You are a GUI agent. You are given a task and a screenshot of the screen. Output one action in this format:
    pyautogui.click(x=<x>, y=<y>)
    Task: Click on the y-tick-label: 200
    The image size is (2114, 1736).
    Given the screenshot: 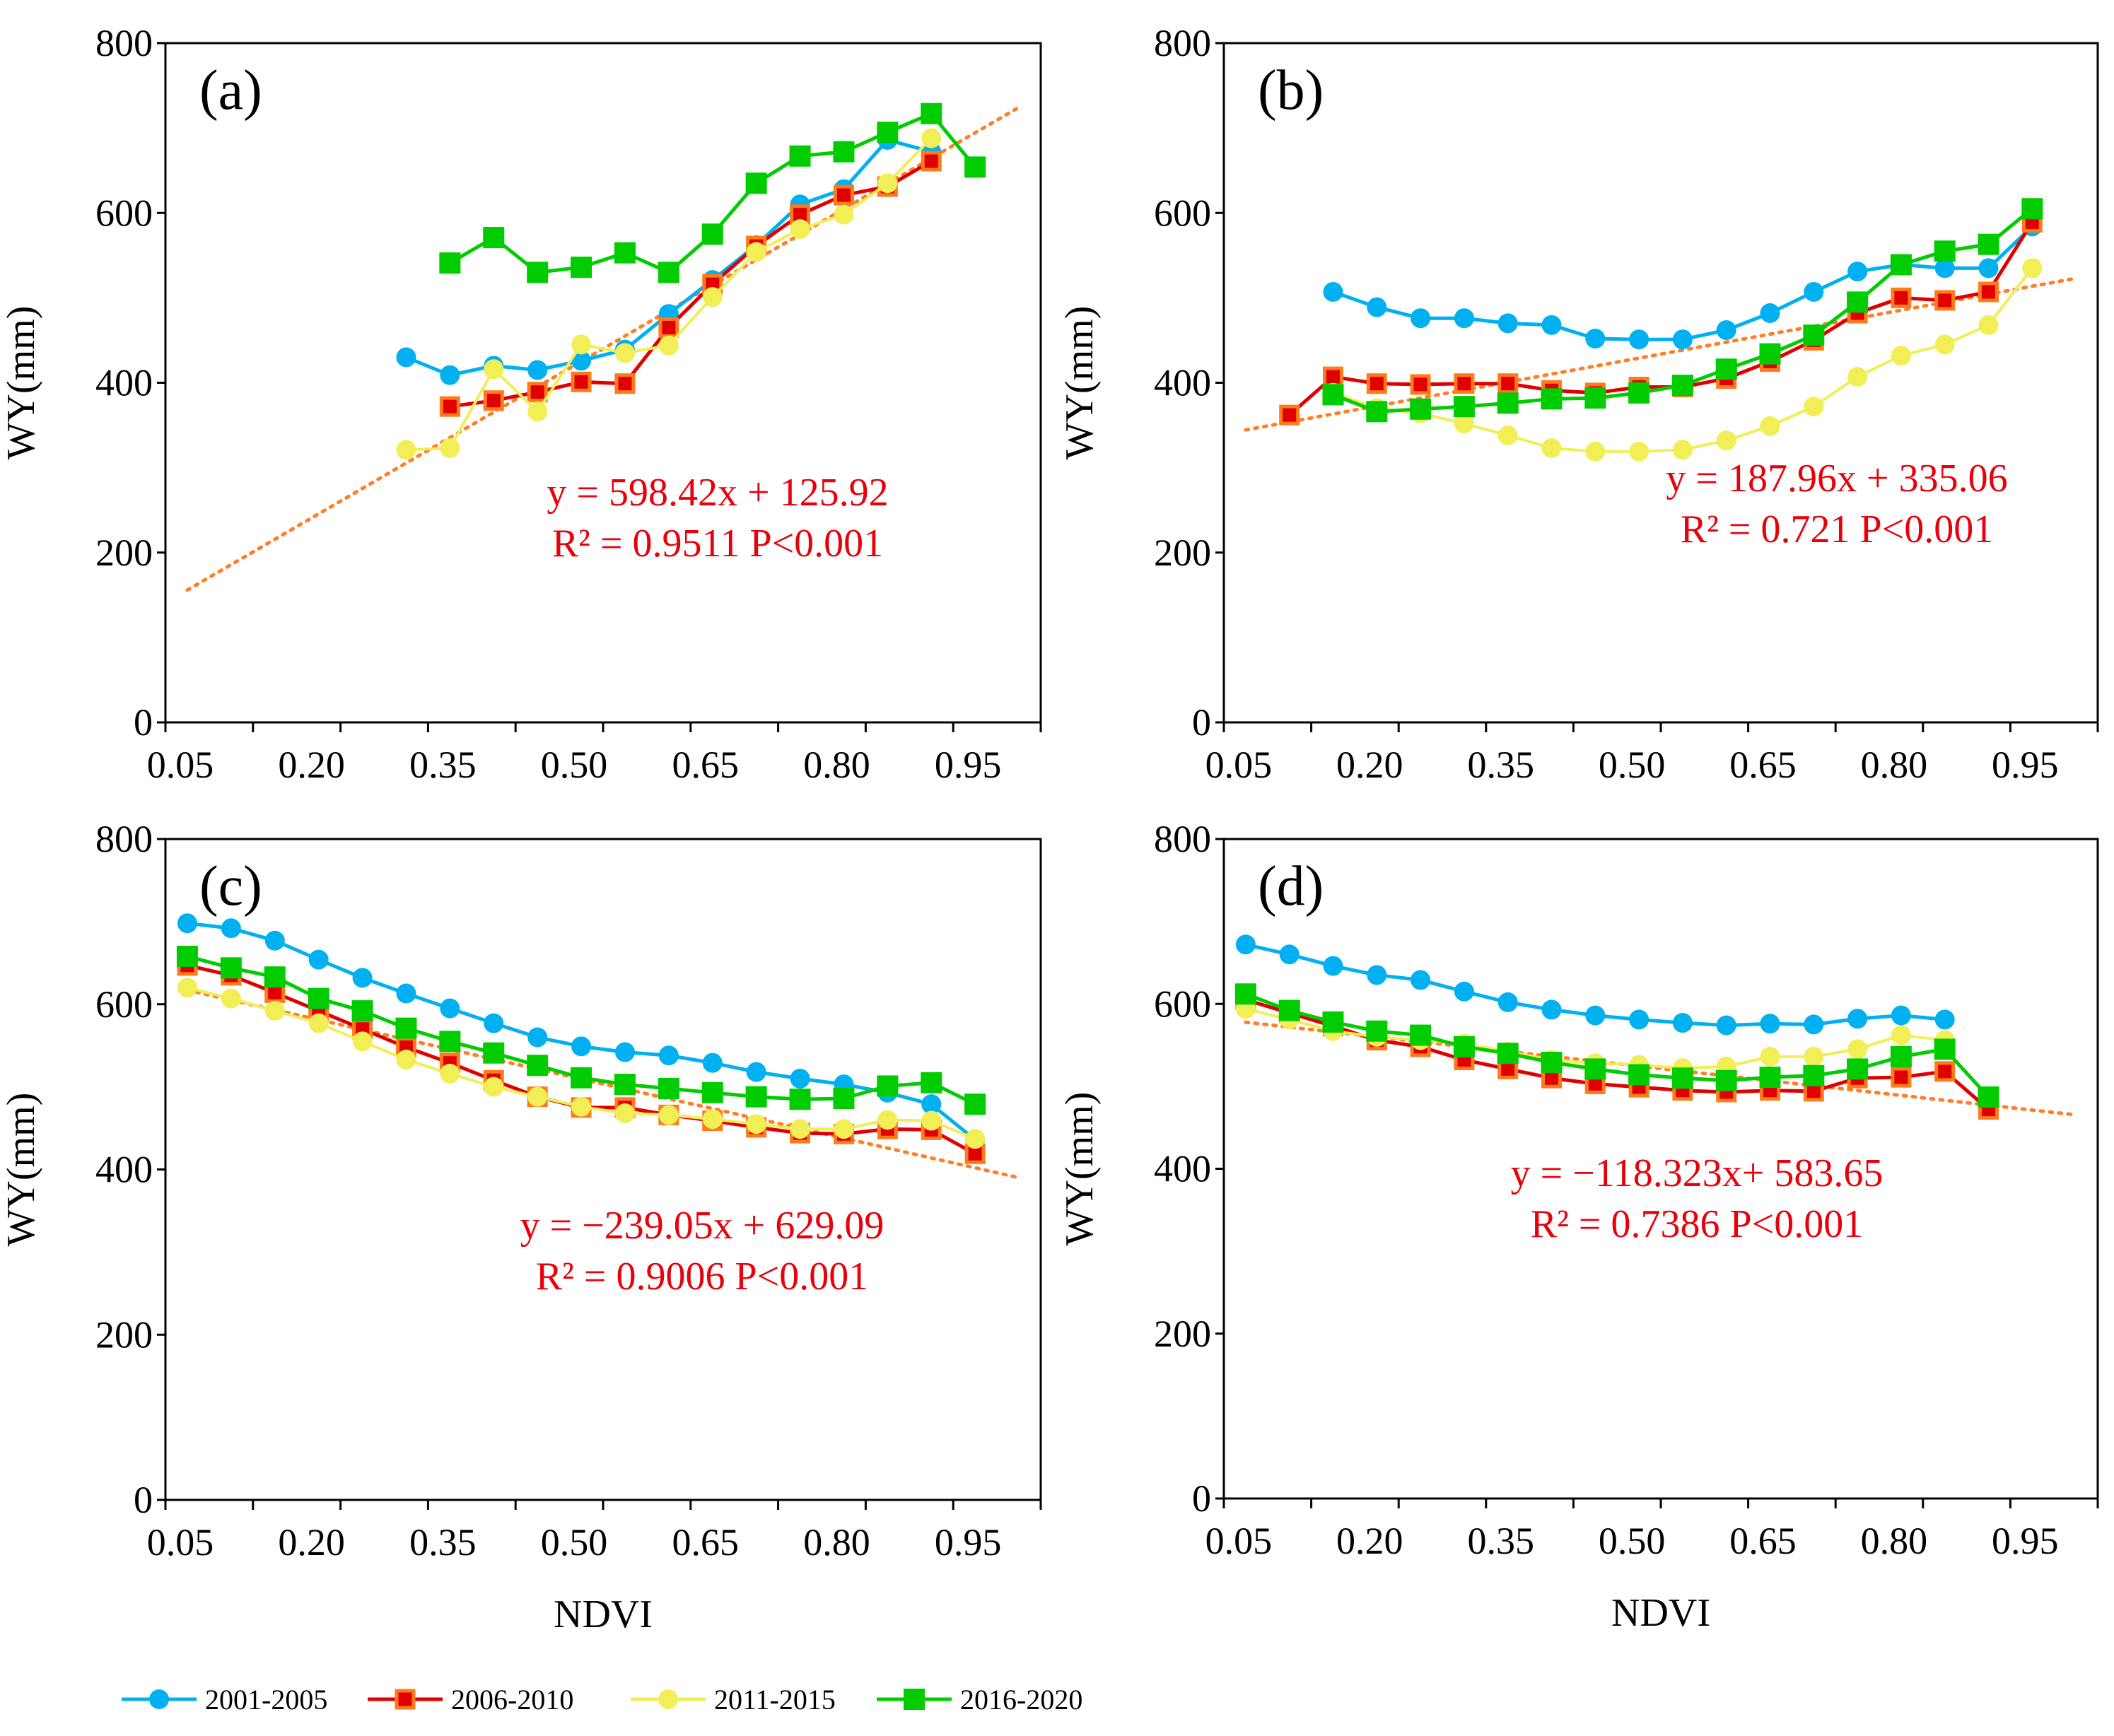 What is the action you would take?
    pyautogui.click(x=124, y=553)
    